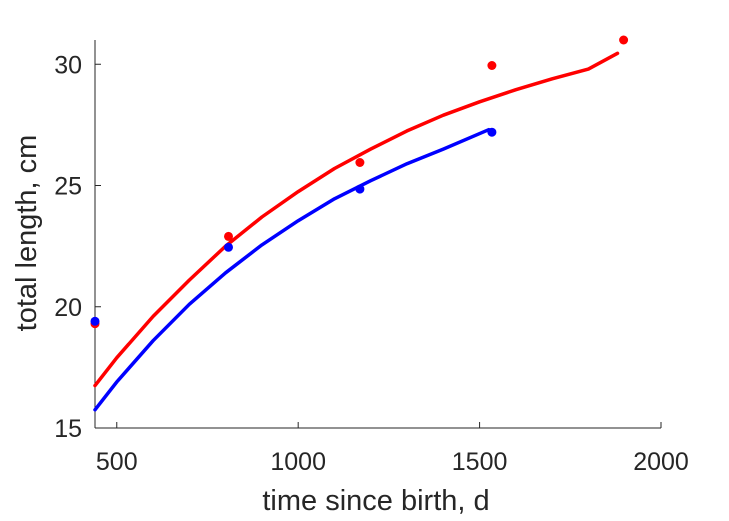 The height and width of the screenshot is (521, 729). Describe the element at coordinates (298, 462) in the screenshot. I see `x-tick-label: 1000` at that location.